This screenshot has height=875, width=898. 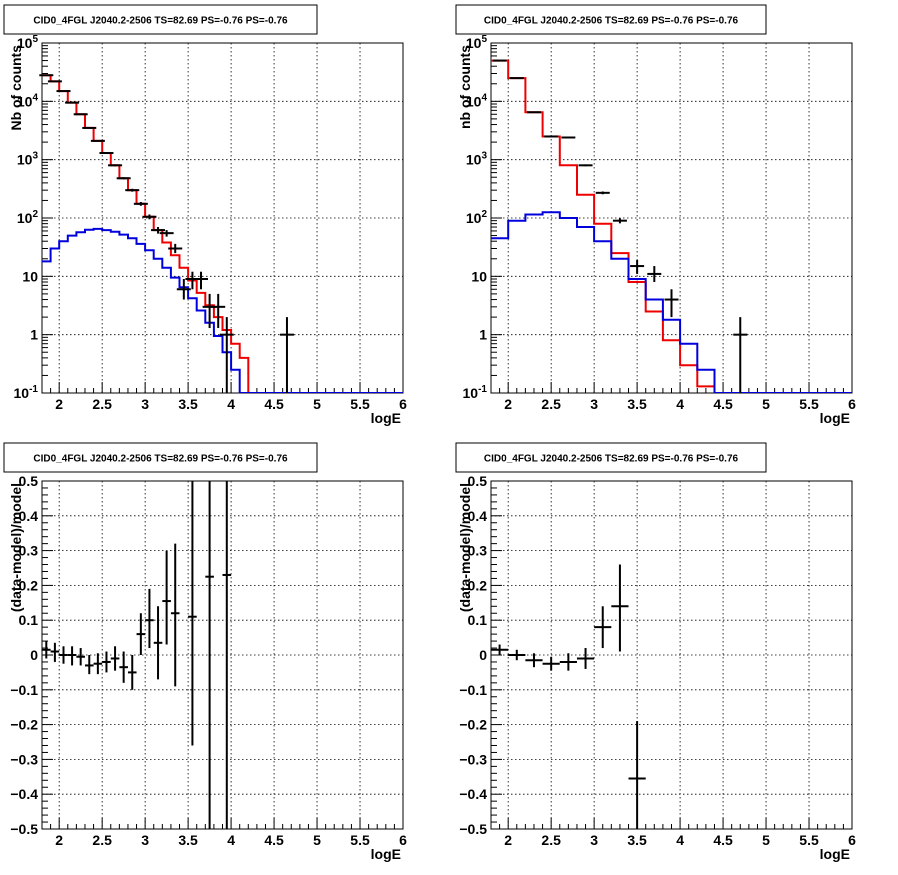 What do you see at coordinates (29, 481) in the screenshot?
I see `y-tick-label: 0.5` at bounding box center [29, 481].